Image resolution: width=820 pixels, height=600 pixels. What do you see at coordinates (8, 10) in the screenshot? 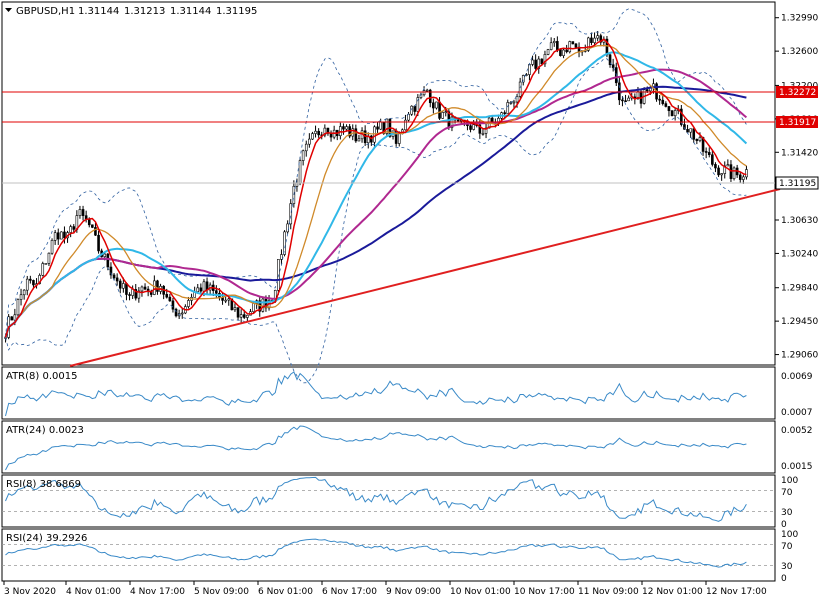
I see `dropdown-triangle-icon` at bounding box center [8, 10].